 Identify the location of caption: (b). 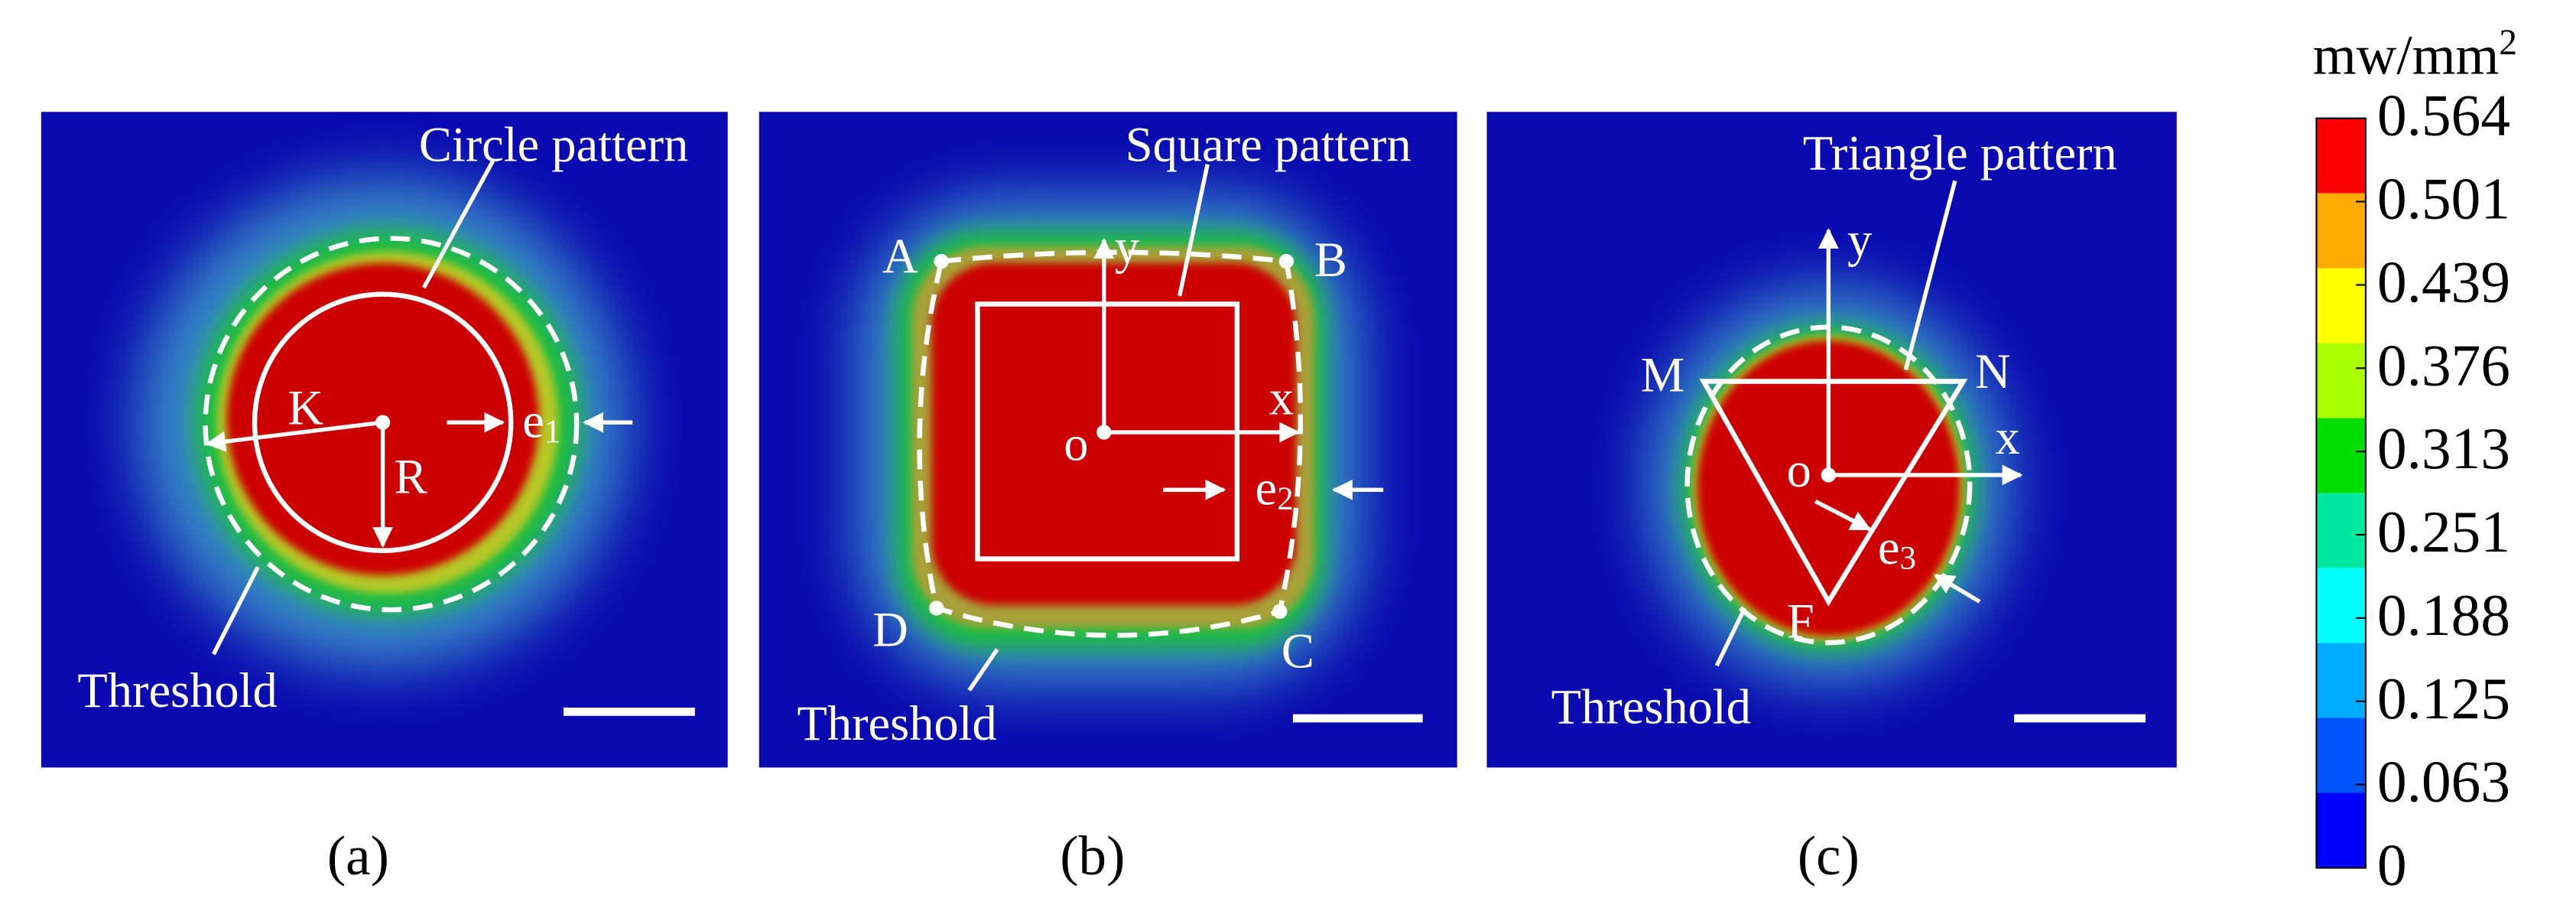
(1093, 856).